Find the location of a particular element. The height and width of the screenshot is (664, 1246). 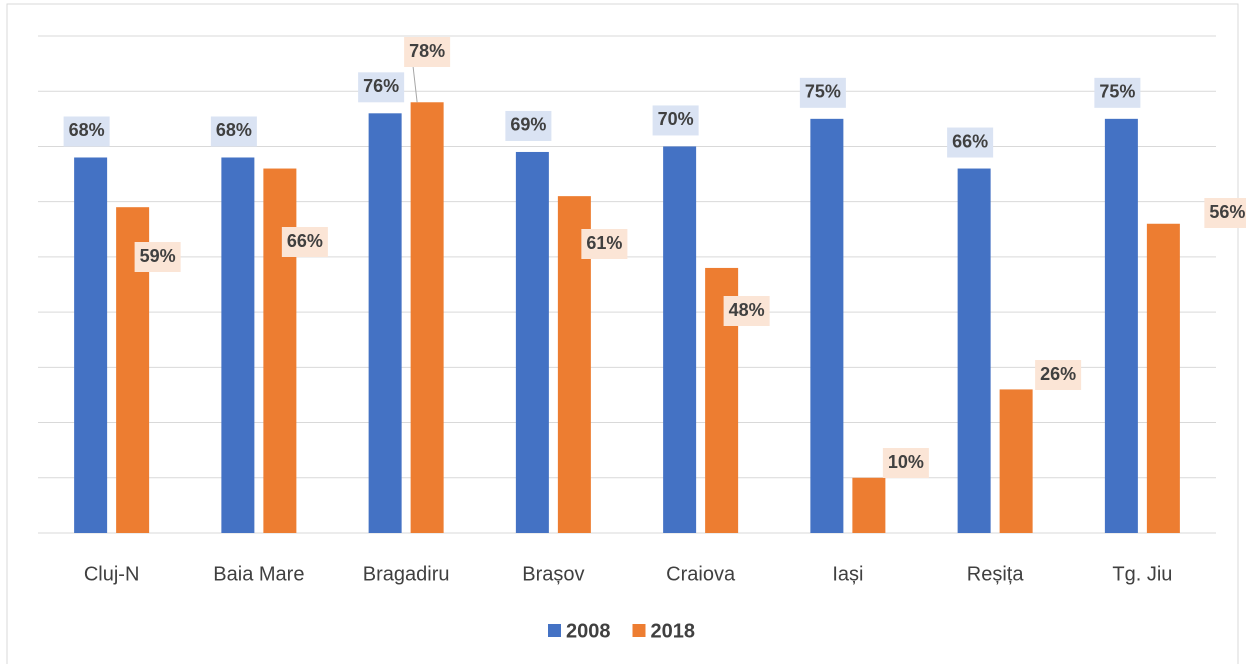

x-tick-label: Reșița is located at coordinates (996, 574).